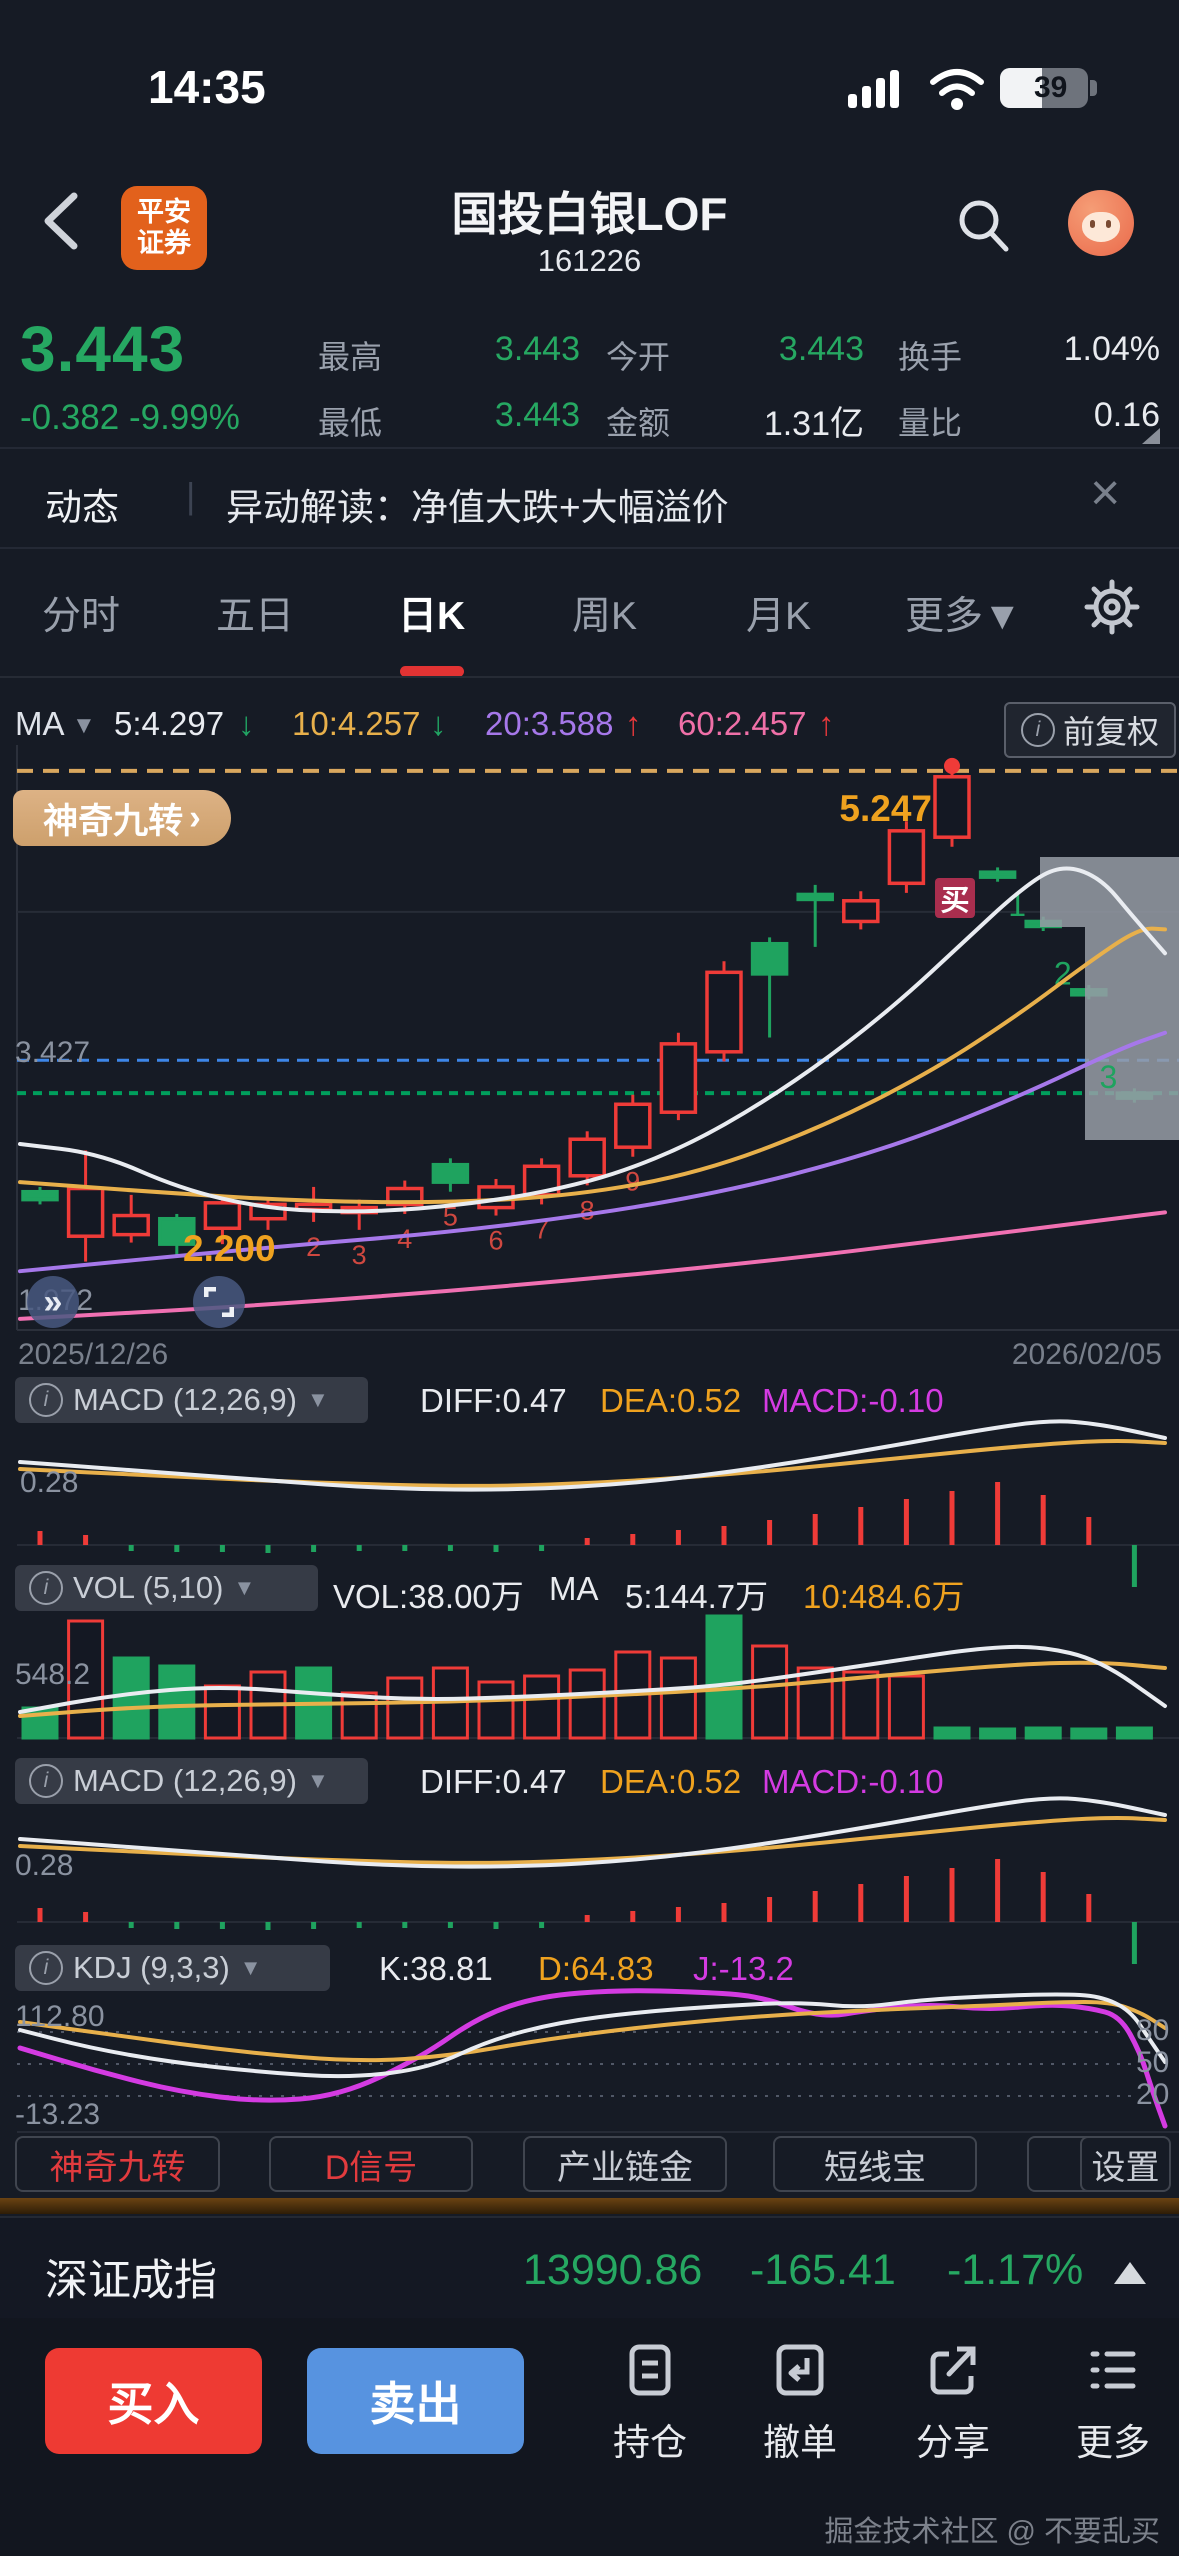 The height and width of the screenshot is (2556, 1179). Describe the element at coordinates (113, 821) in the screenshot. I see `magic-nine-label: 神奇九转` at that location.